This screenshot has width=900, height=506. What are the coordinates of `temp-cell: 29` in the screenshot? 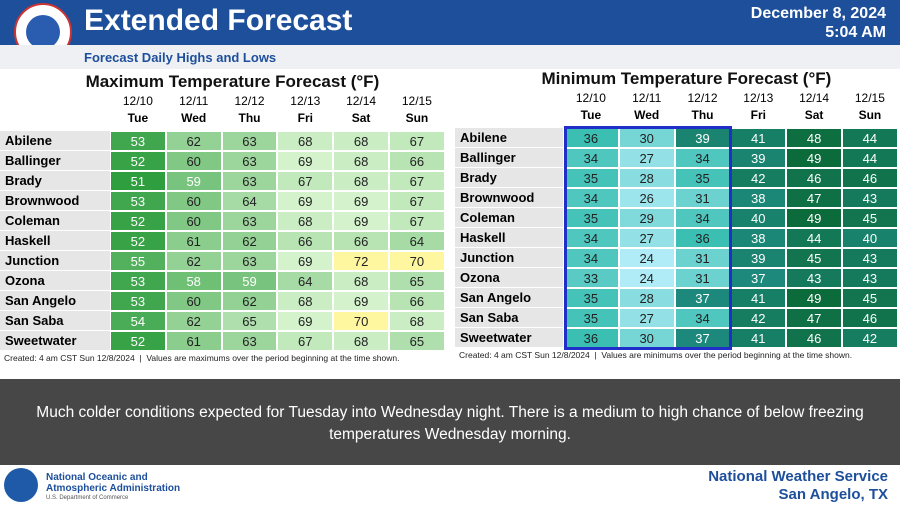 It's located at (646, 218).